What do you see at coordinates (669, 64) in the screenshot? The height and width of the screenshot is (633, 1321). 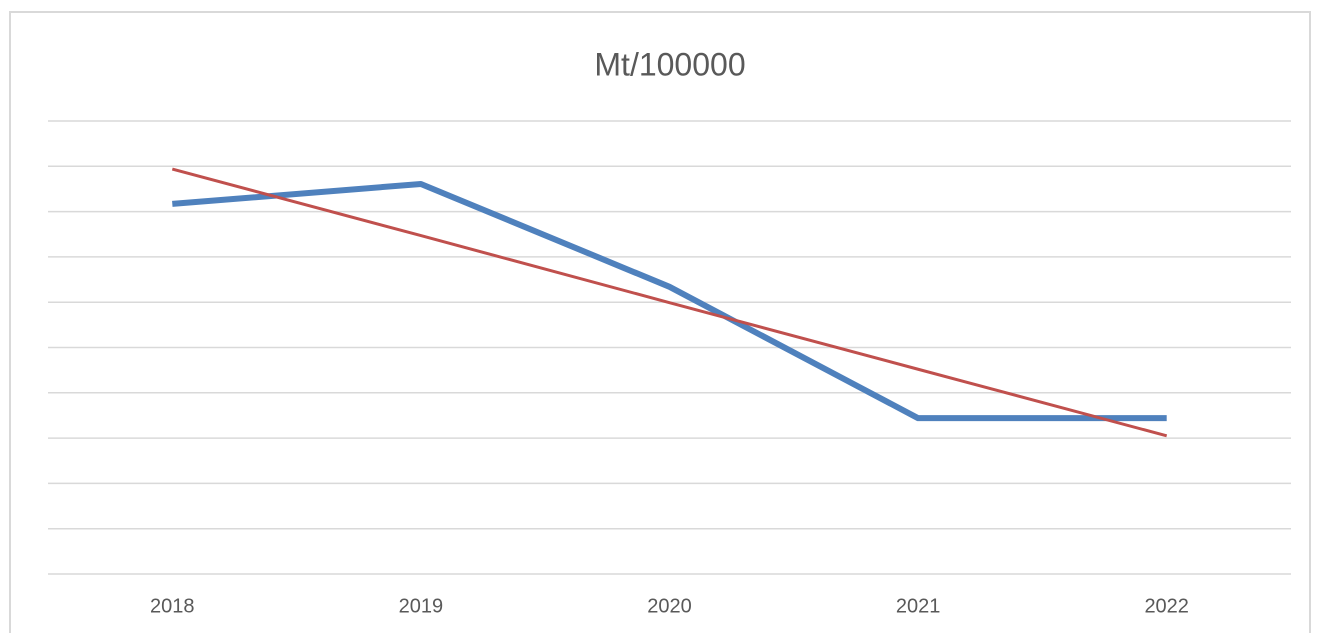 I see `chart-title: Mt/100000` at bounding box center [669, 64].